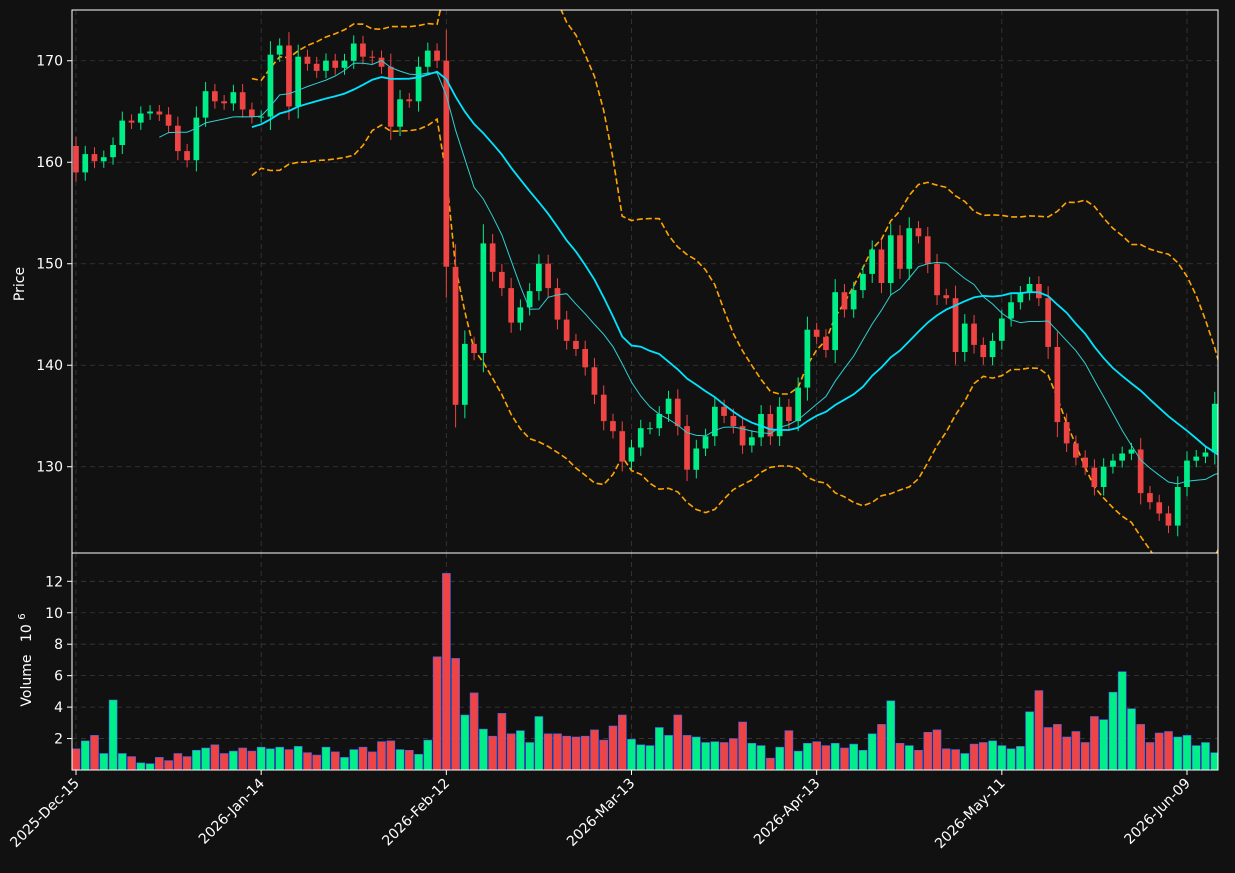 The height and width of the screenshot is (873, 1235). Describe the element at coordinates (232, 811) in the screenshot. I see `x-tick-label: 2026-Jan-14` at that location.